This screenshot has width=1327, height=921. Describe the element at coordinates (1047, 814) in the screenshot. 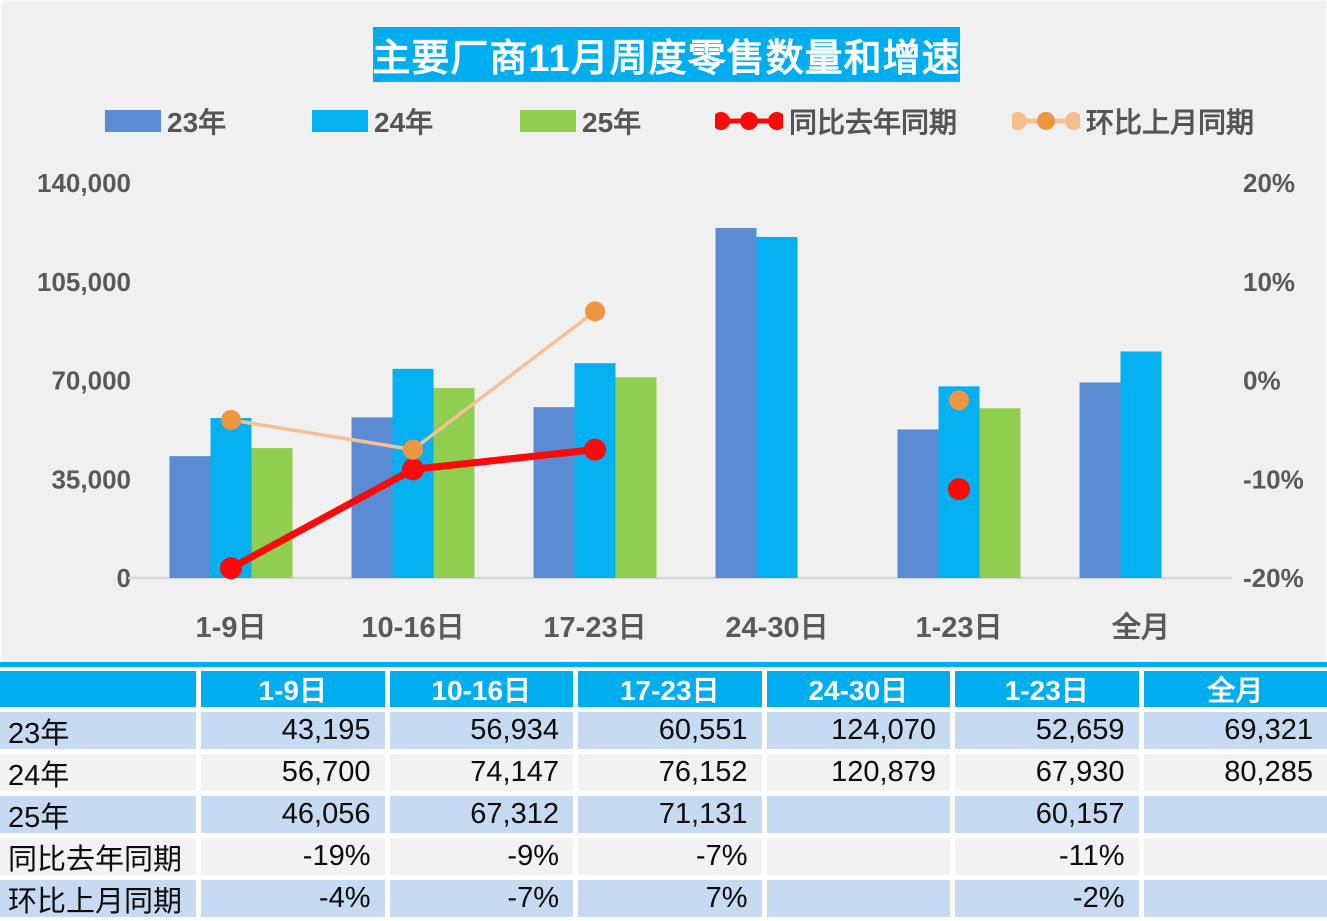

I see `table-cell: 60,157` at that location.